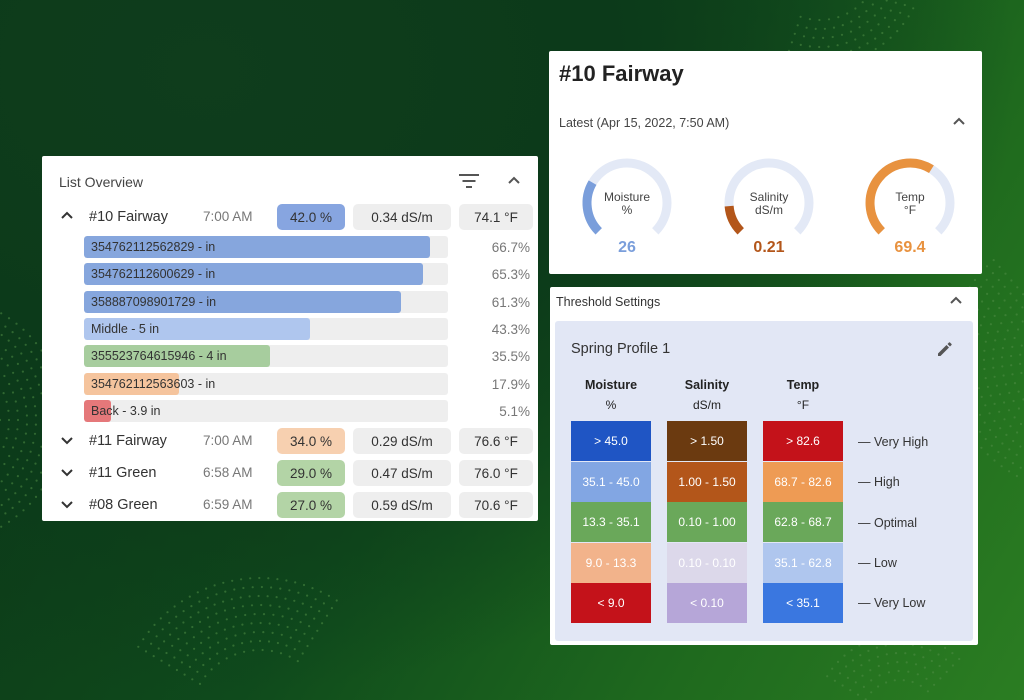 Image resolution: width=1024 pixels, height=700 pixels. I want to click on sensor-row: 358887098901729 - in 61.3%, so click(311, 301).